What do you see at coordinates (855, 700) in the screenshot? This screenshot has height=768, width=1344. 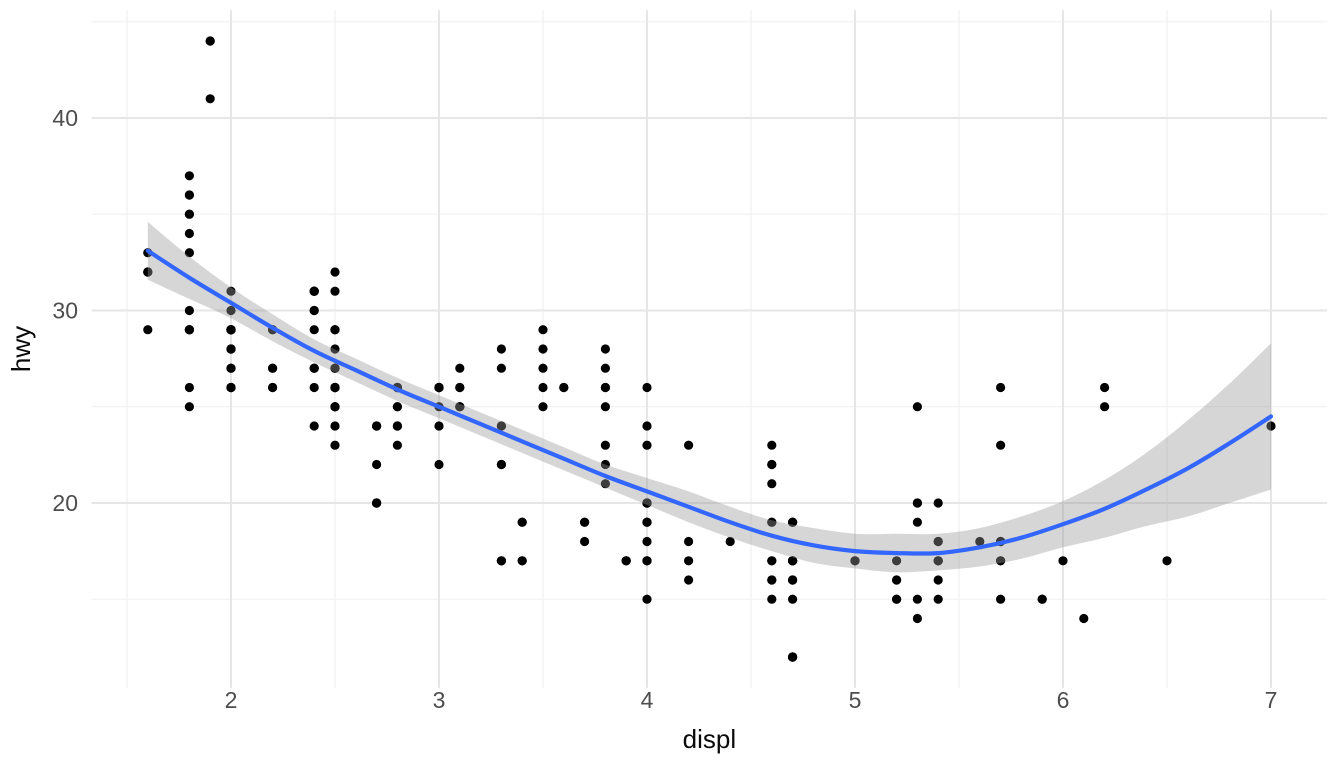 I see `x-tick-label: 5` at bounding box center [855, 700].